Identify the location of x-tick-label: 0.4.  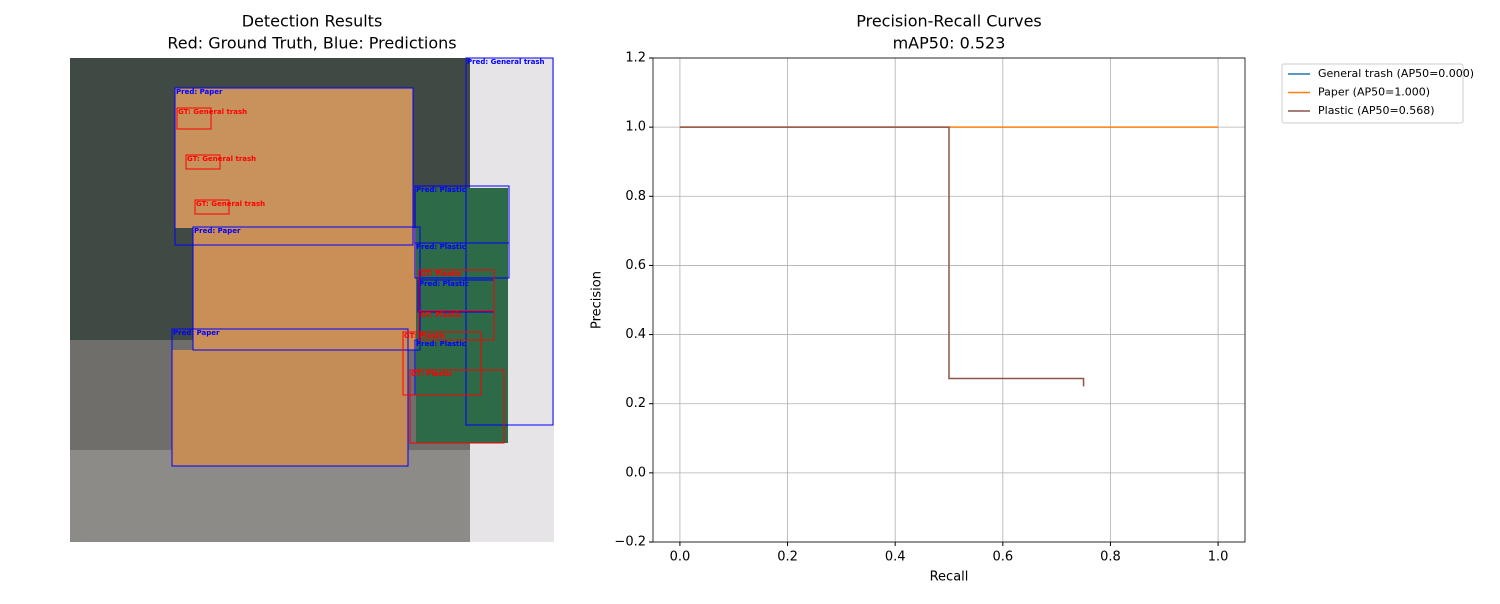
(895, 557).